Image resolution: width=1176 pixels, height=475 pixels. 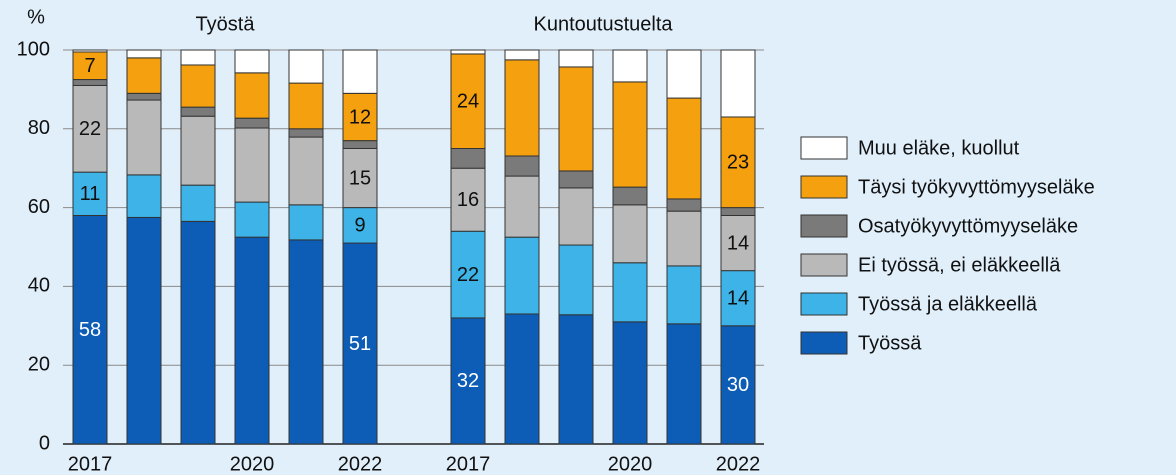 I want to click on y-tick-label: 80, so click(x=39, y=128).